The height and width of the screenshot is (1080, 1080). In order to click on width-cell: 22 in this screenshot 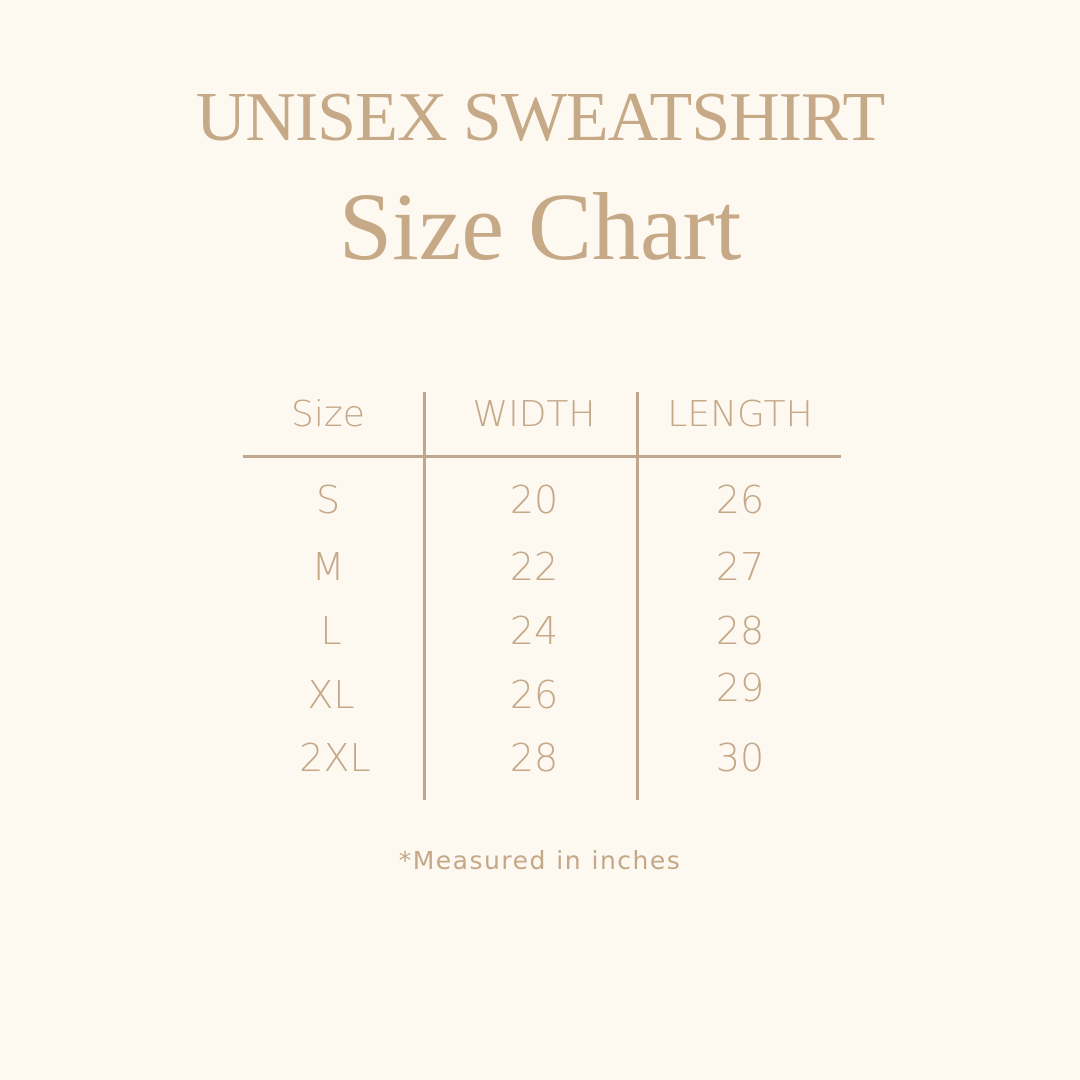, I will do `click(534, 567)`.